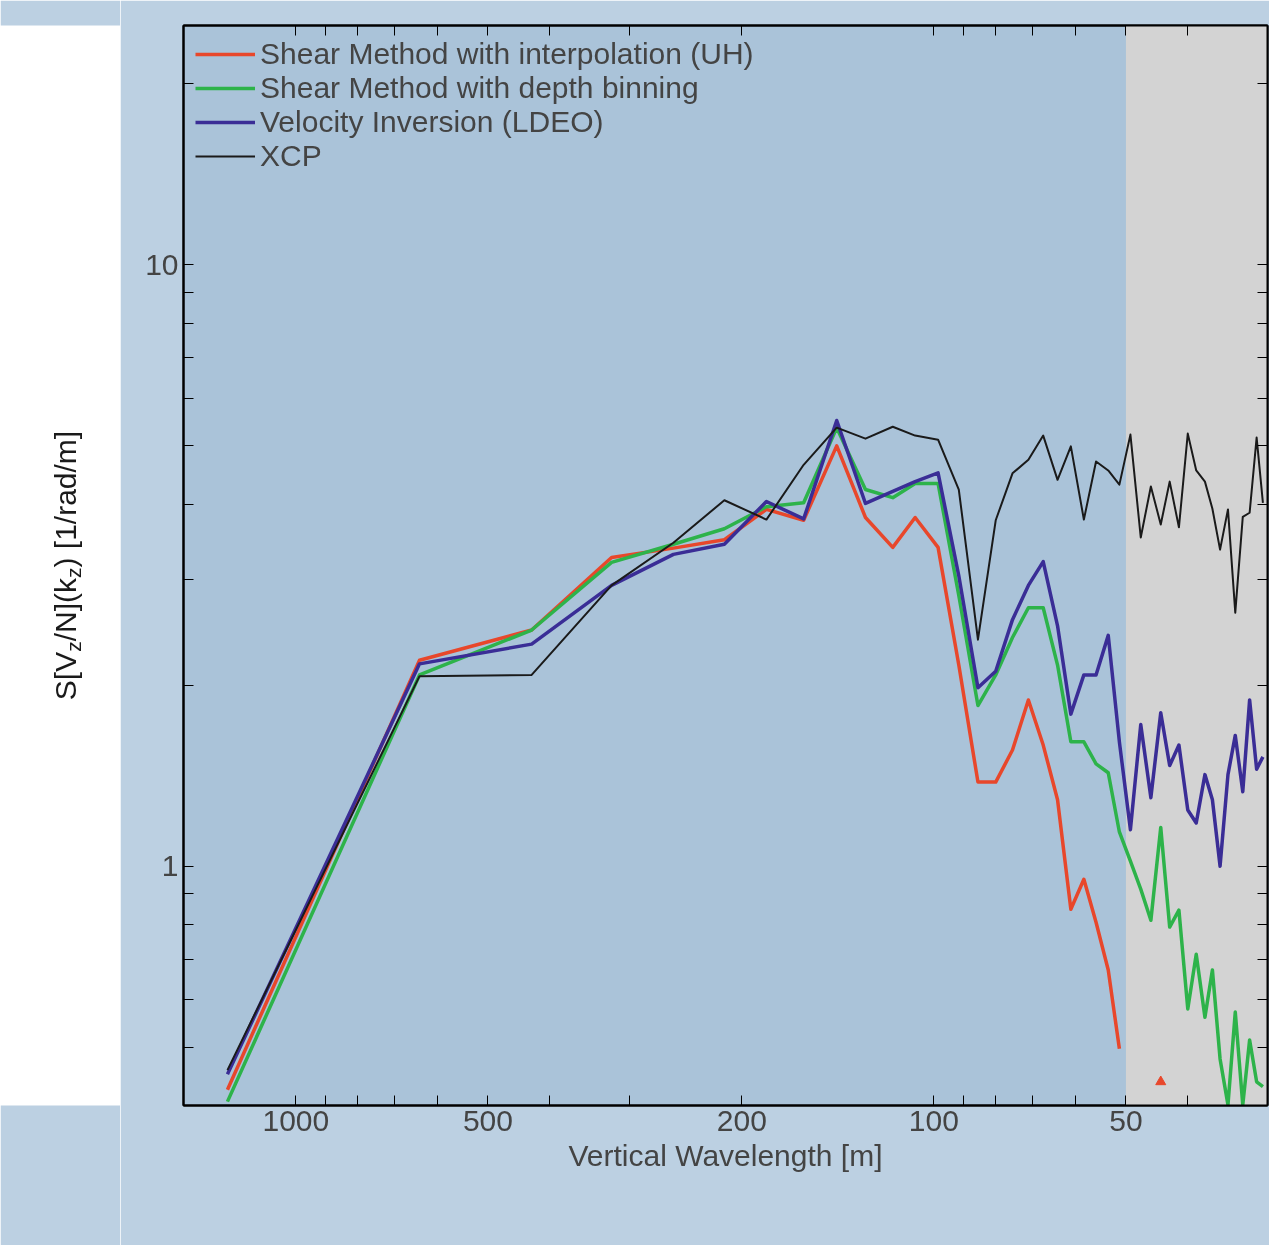  Describe the element at coordinates (725, 1155) in the screenshot. I see `x-axis-title: Vertical Wavelength [m]` at that location.